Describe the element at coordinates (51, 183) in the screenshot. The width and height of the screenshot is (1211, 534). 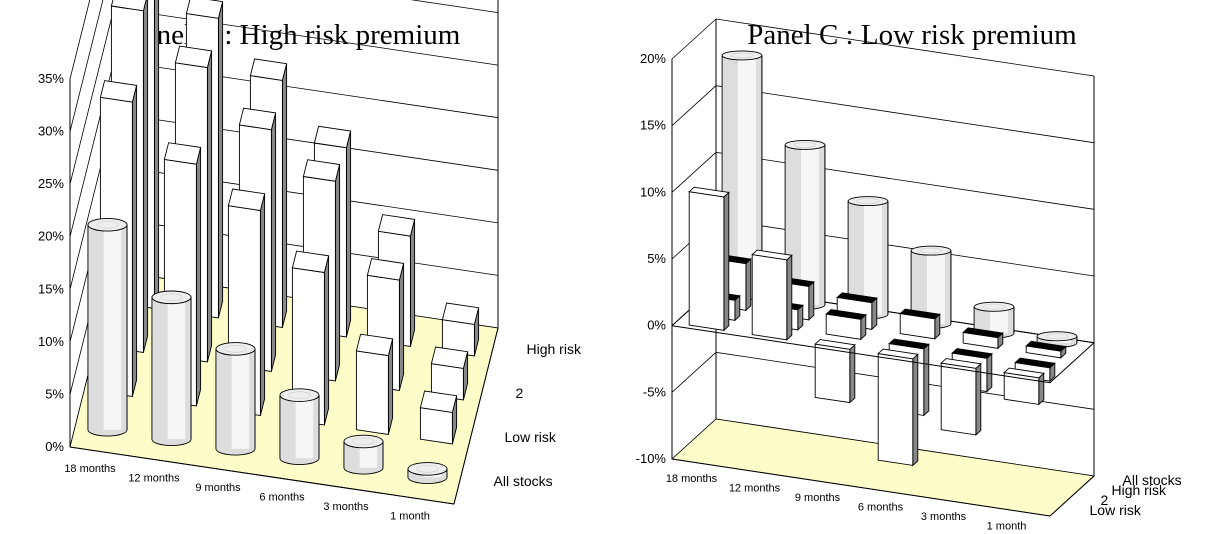
I see `y-tick-label: 25%` at that location.